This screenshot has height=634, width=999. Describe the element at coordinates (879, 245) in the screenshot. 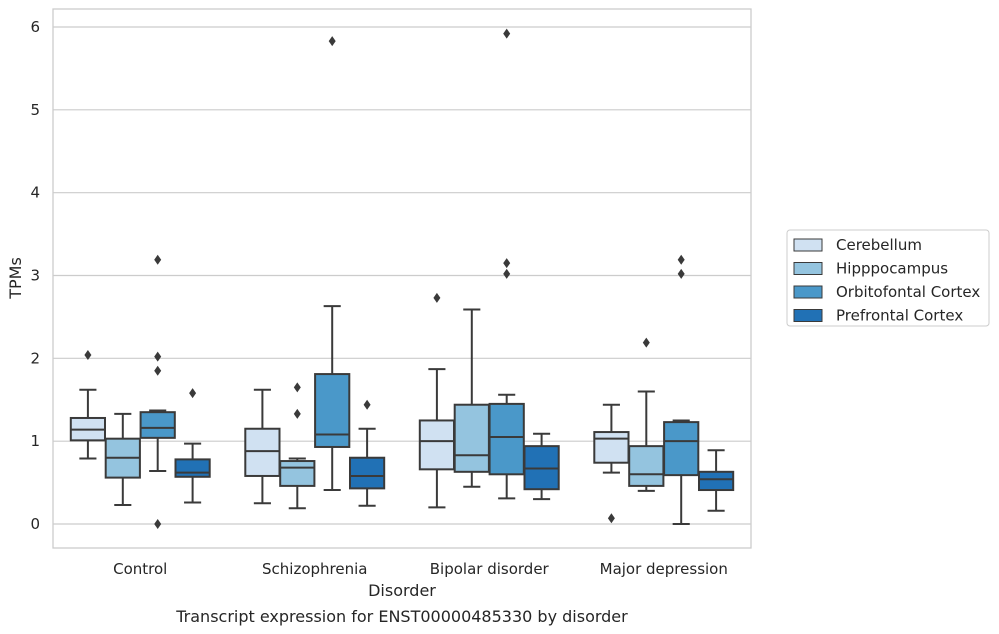

I see `legend-label-0: Cerebellum` at that location.